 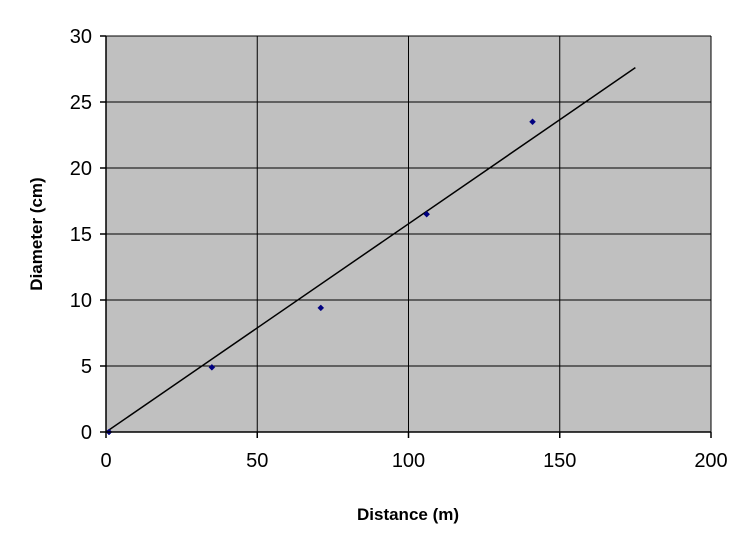 I want to click on x-tick-labels: 0 50 100 150 200, so click(x=413, y=461).